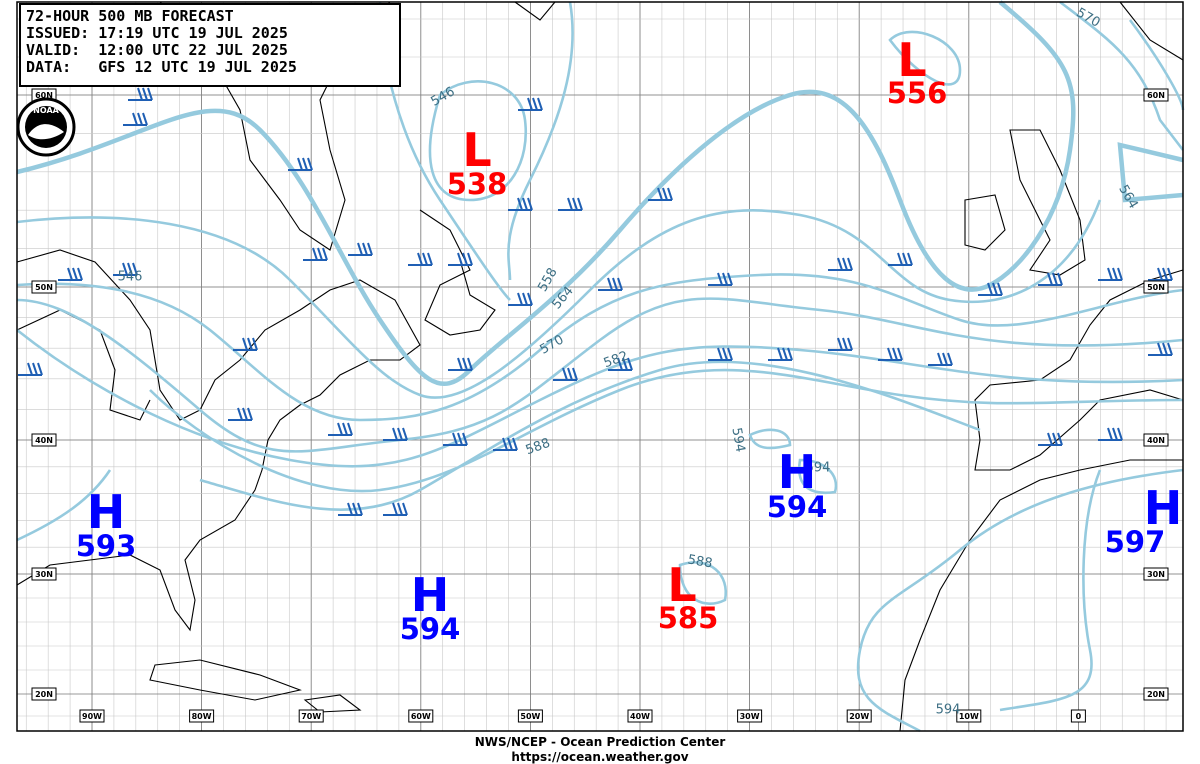  Describe the element at coordinates (157, 33) in the screenshot. I see `header-line: ISSUED: 17:19 UTC 19 JUL 2025` at that location.